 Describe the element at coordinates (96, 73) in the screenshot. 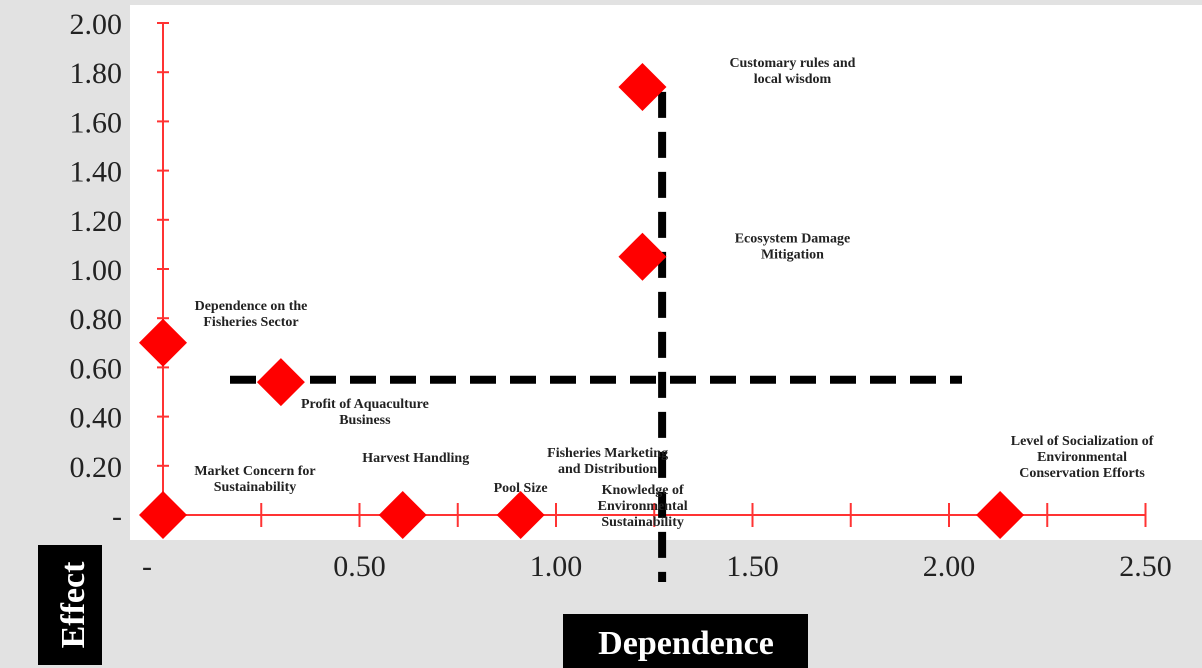

I see `y-tick-label: 1.80` at that location.